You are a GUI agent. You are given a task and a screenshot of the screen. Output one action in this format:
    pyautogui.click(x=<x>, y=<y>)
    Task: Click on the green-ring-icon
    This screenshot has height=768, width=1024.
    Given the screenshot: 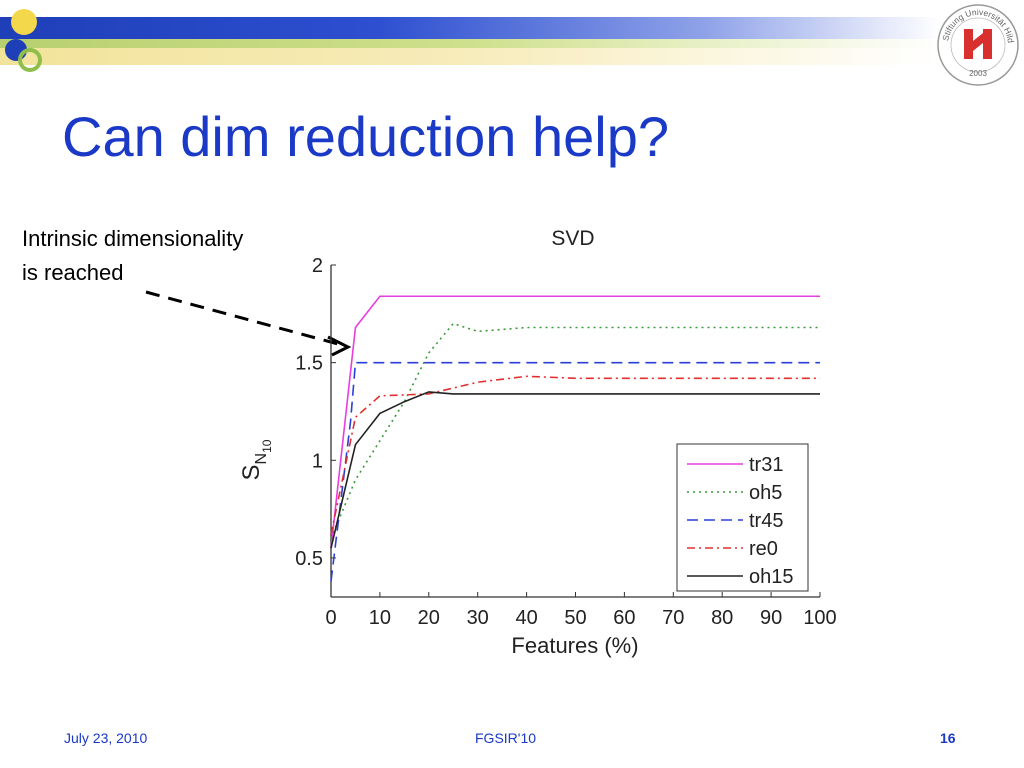 What is the action you would take?
    pyautogui.click(x=30, y=60)
    